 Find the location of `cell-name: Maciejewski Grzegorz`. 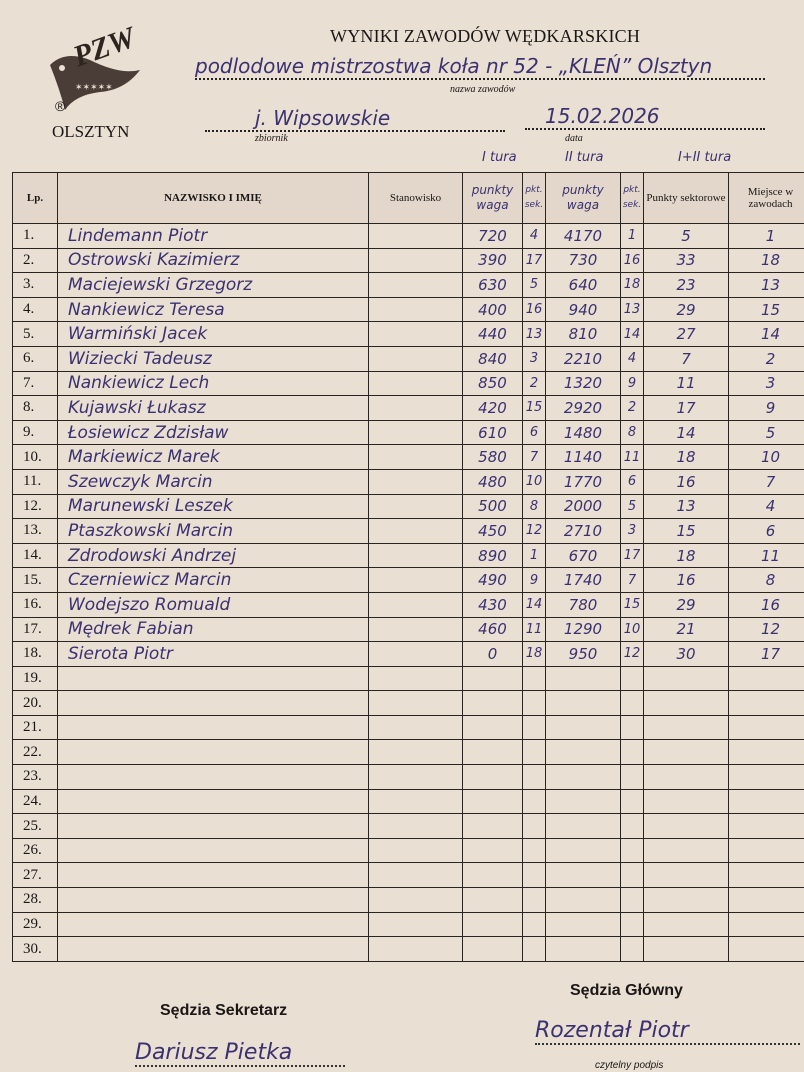

cell-name: Maciejewski Grzegorz is located at coordinates (213, 285).